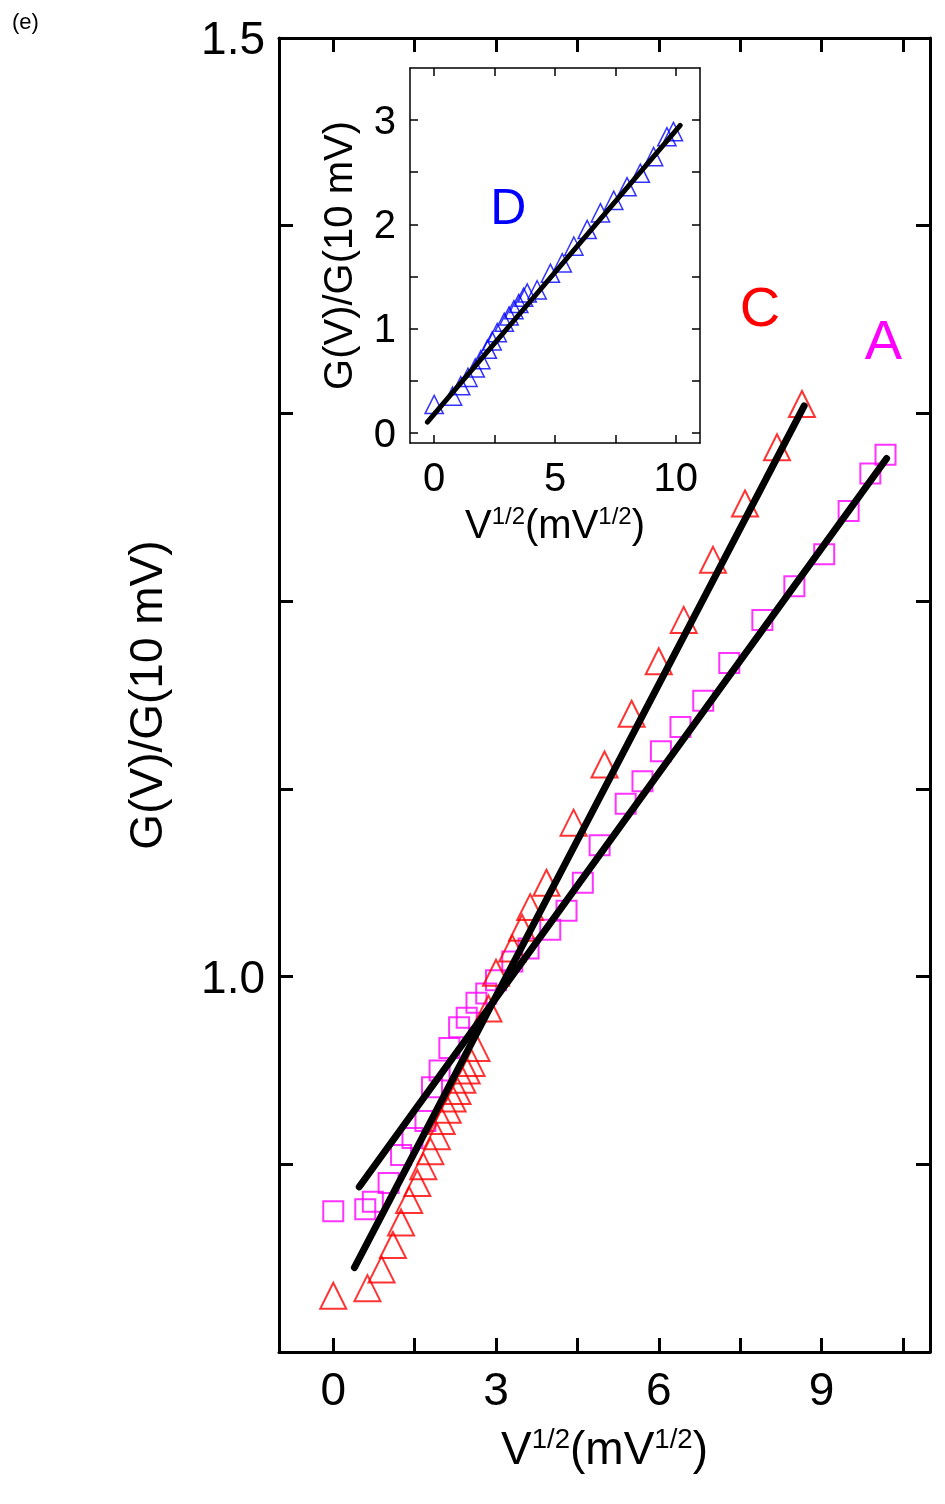 The image size is (945, 1504). I want to click on x-tick-label: 9, so click(821, 1389).